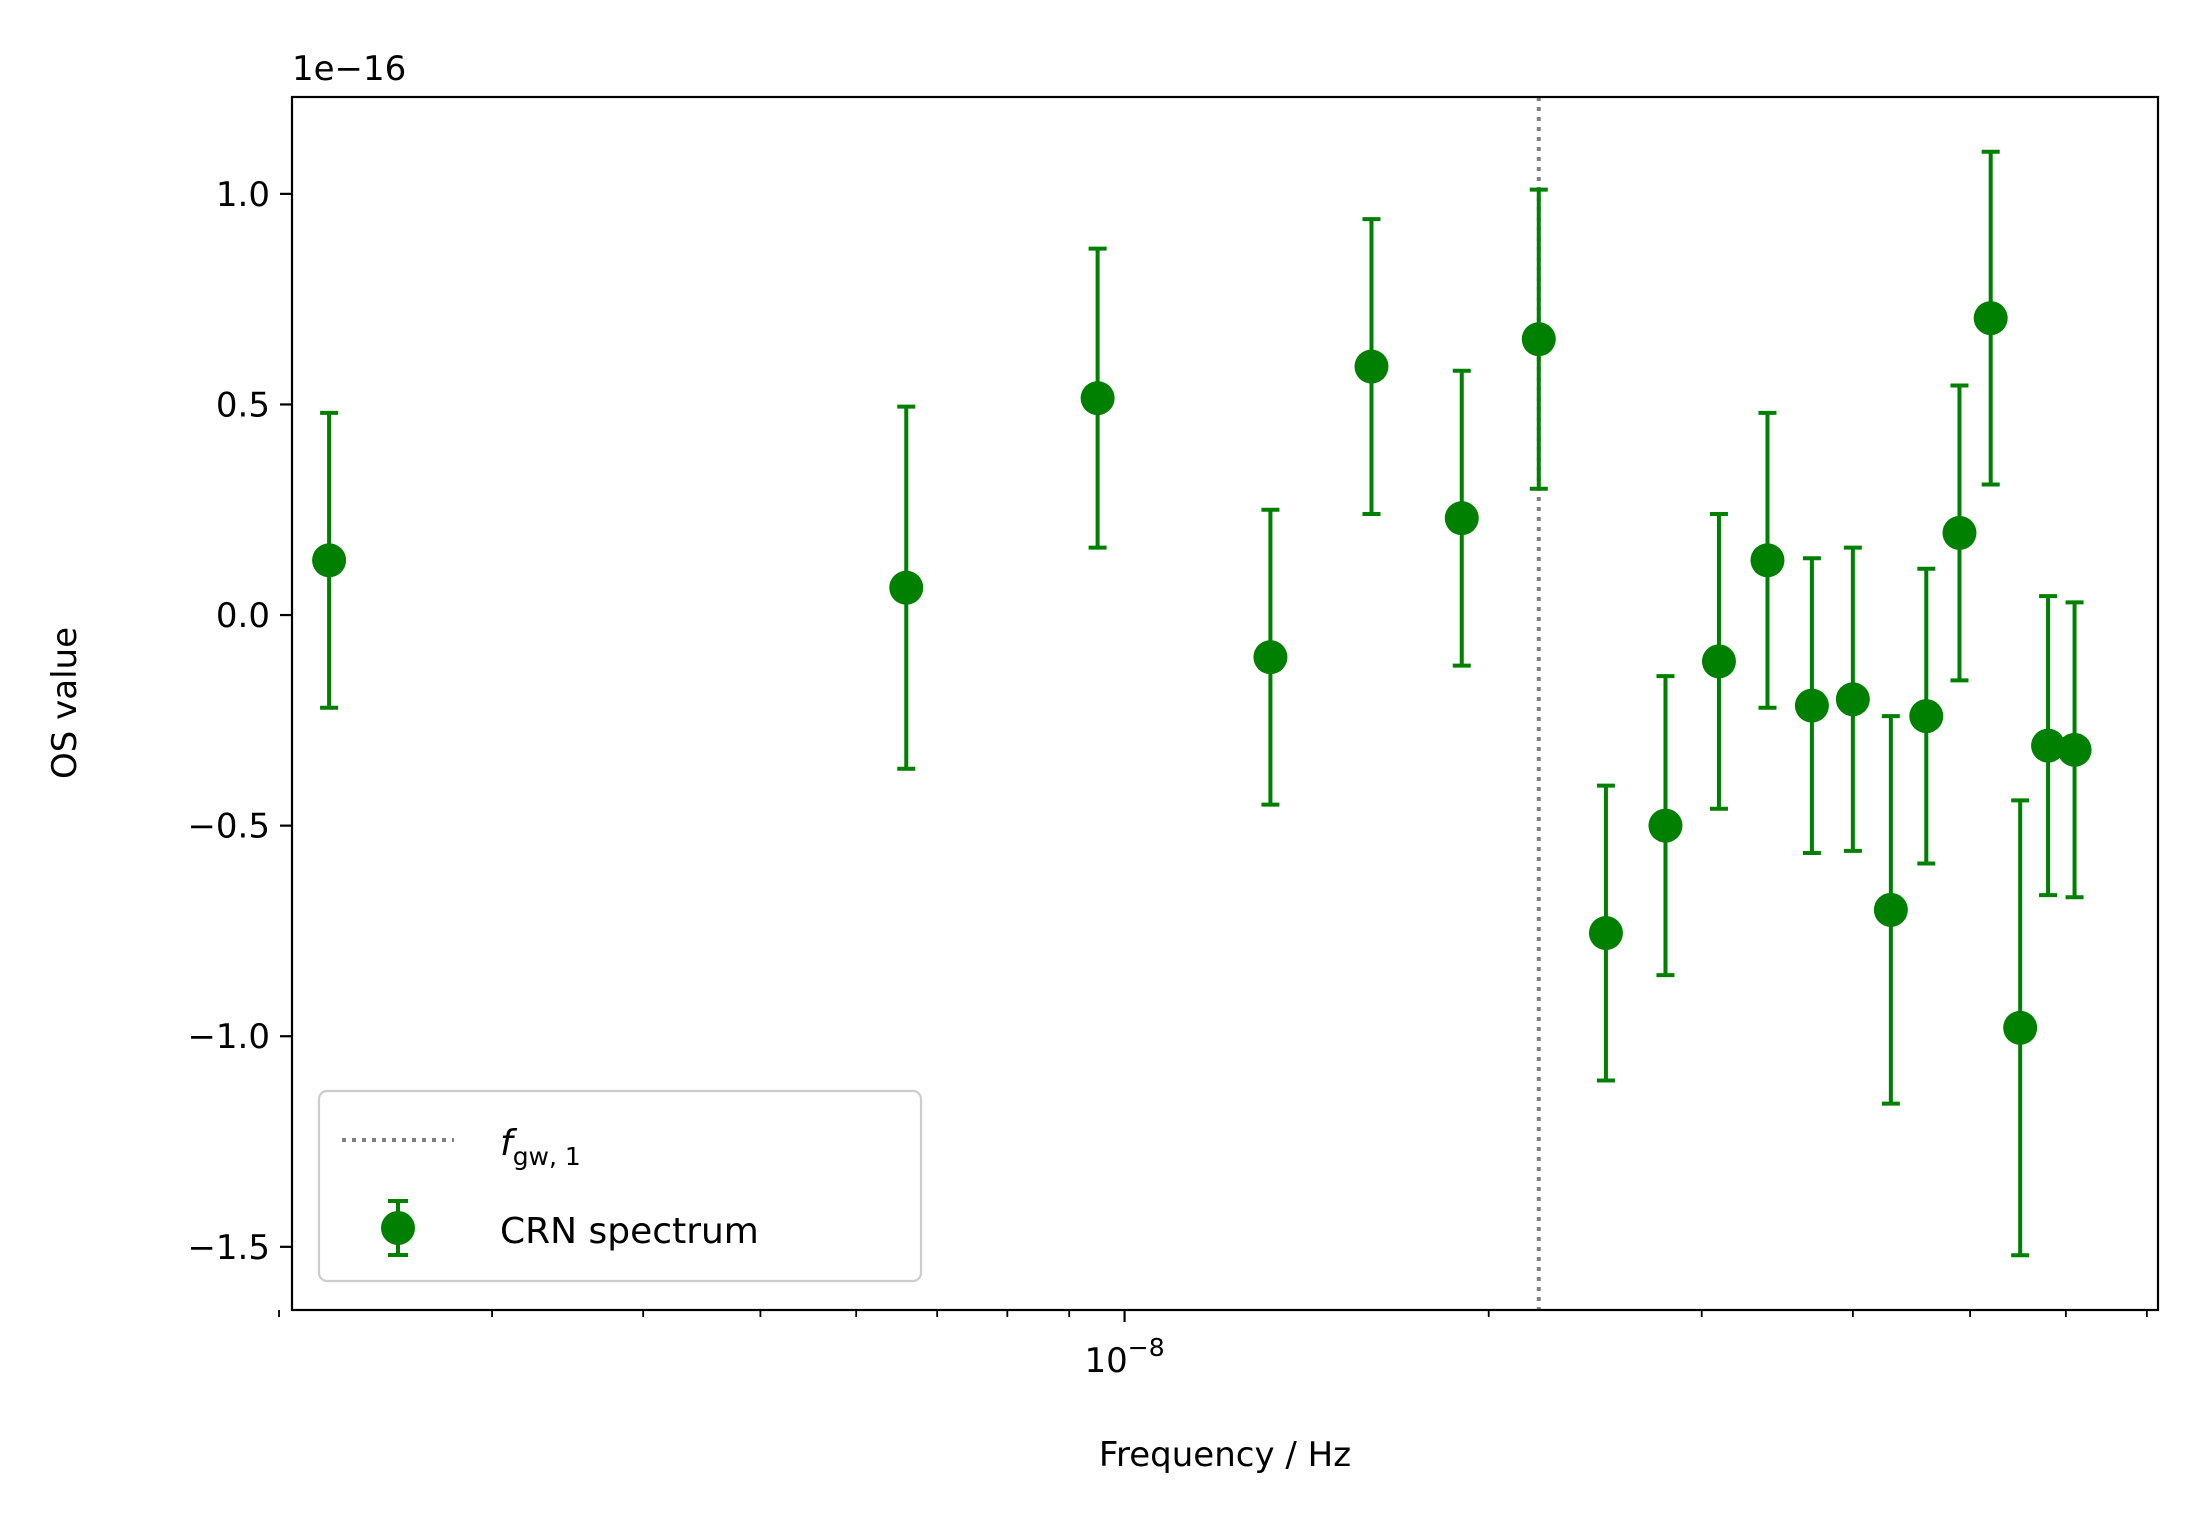  I want to click on y-tick-label: 0.5, so click(243, 405).